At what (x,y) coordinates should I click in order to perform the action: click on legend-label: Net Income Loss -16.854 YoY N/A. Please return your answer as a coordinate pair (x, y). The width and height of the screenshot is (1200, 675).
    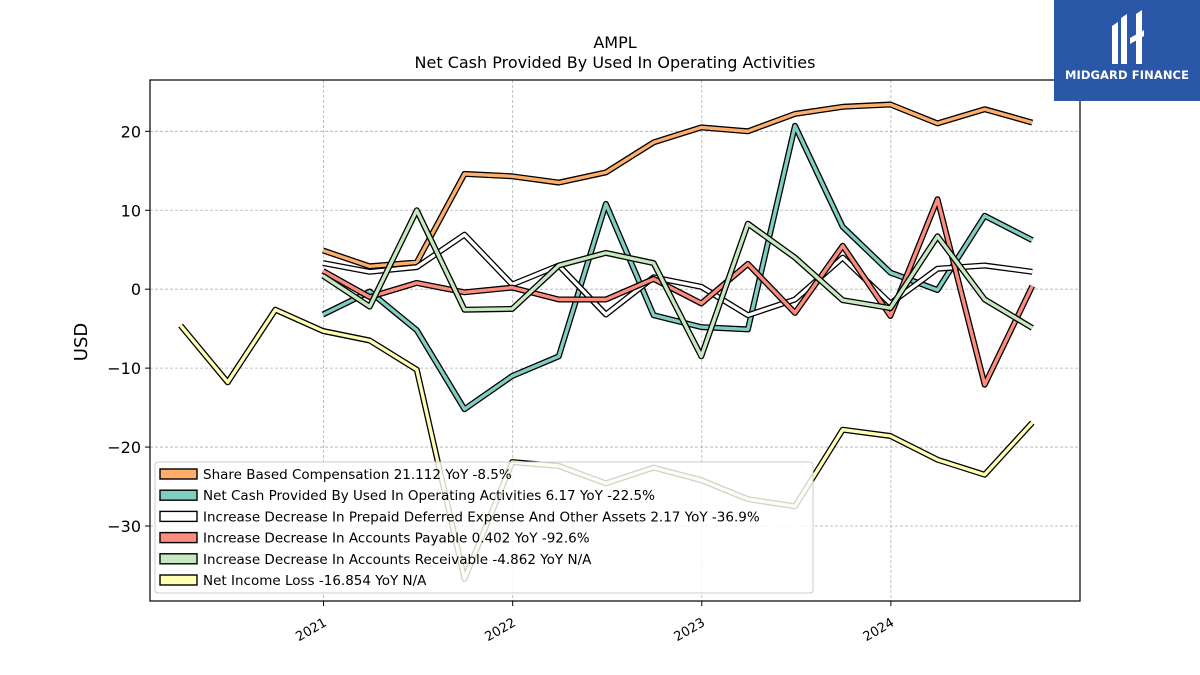
    Looking at the image, I should click on (315, 581).